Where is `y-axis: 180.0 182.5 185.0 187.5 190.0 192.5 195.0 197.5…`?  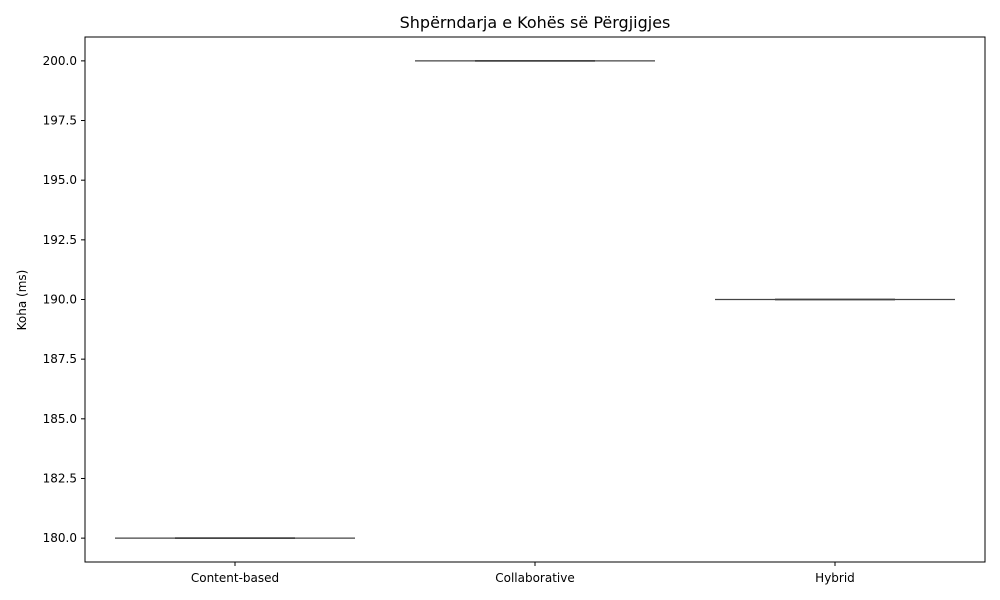
y-axis: 180.0 182.5 185.0 187.5 190.0 192.5 195.0 197.5… is located at coordinates (64, 299).